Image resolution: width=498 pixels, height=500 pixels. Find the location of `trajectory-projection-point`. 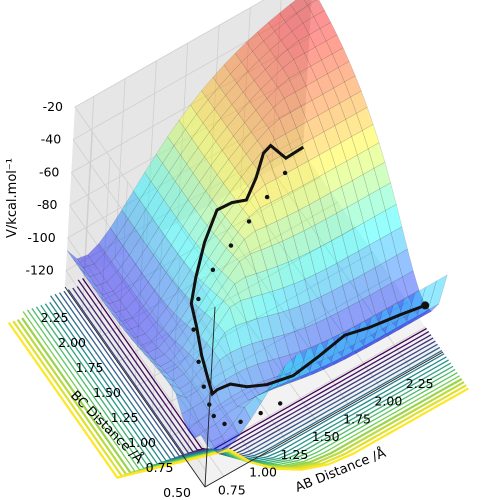

trajectory-projection-point is located at coordinates (231, 245).